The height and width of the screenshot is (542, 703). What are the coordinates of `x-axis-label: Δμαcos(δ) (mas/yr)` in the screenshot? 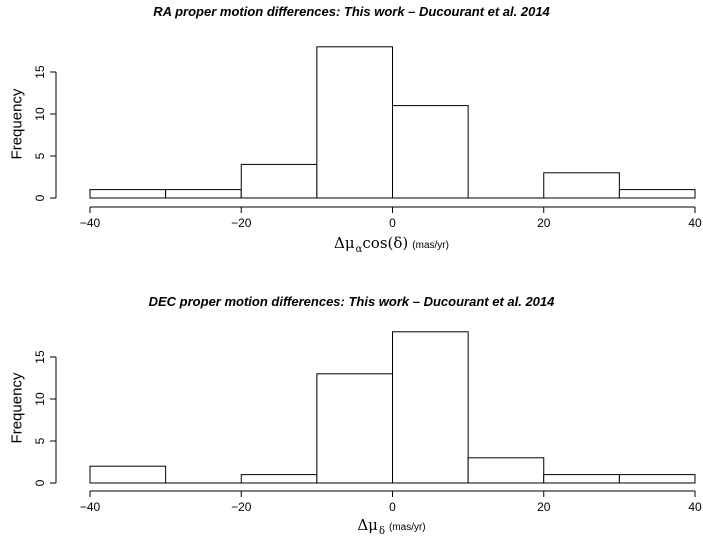 It's located at (351, 244).